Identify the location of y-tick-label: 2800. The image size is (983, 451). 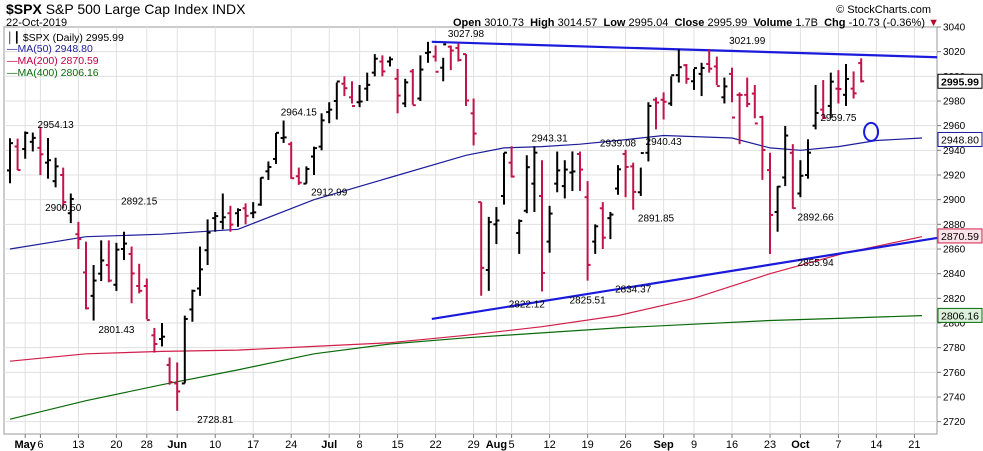
(954, 324).